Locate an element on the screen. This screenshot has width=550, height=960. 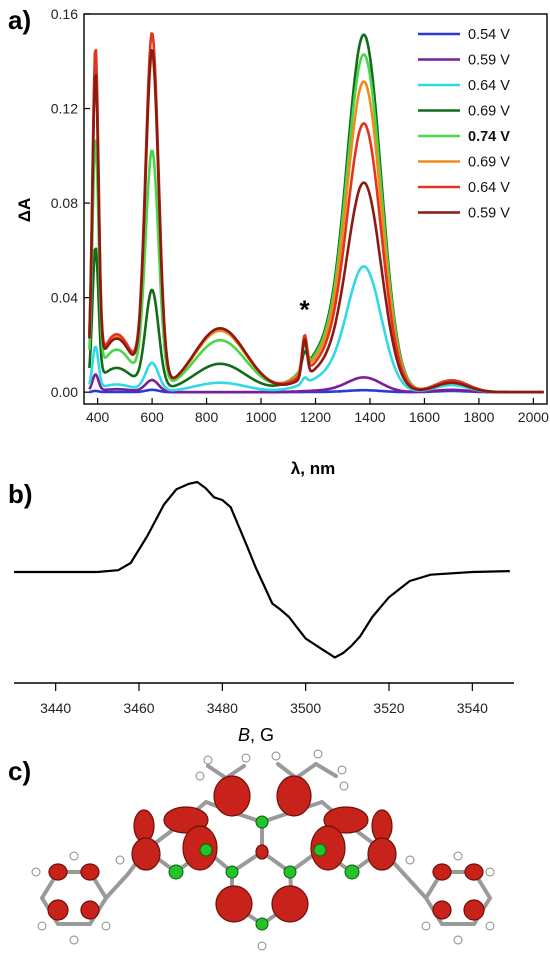
legend-label: 0.54 V is located at coordinates (489, 35).